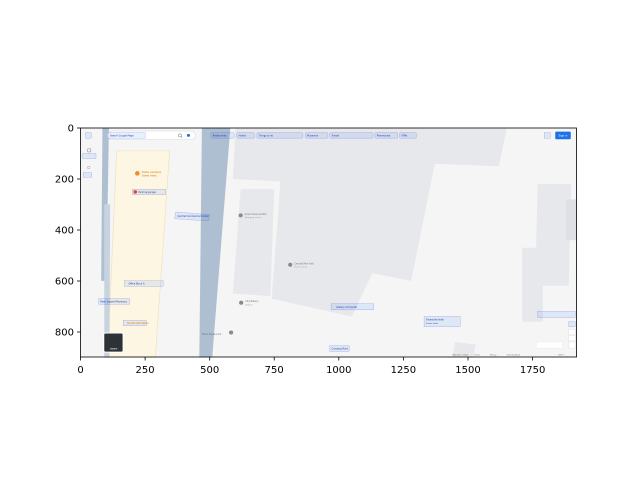  I want to click on poi-8-box, so click(352, 306).